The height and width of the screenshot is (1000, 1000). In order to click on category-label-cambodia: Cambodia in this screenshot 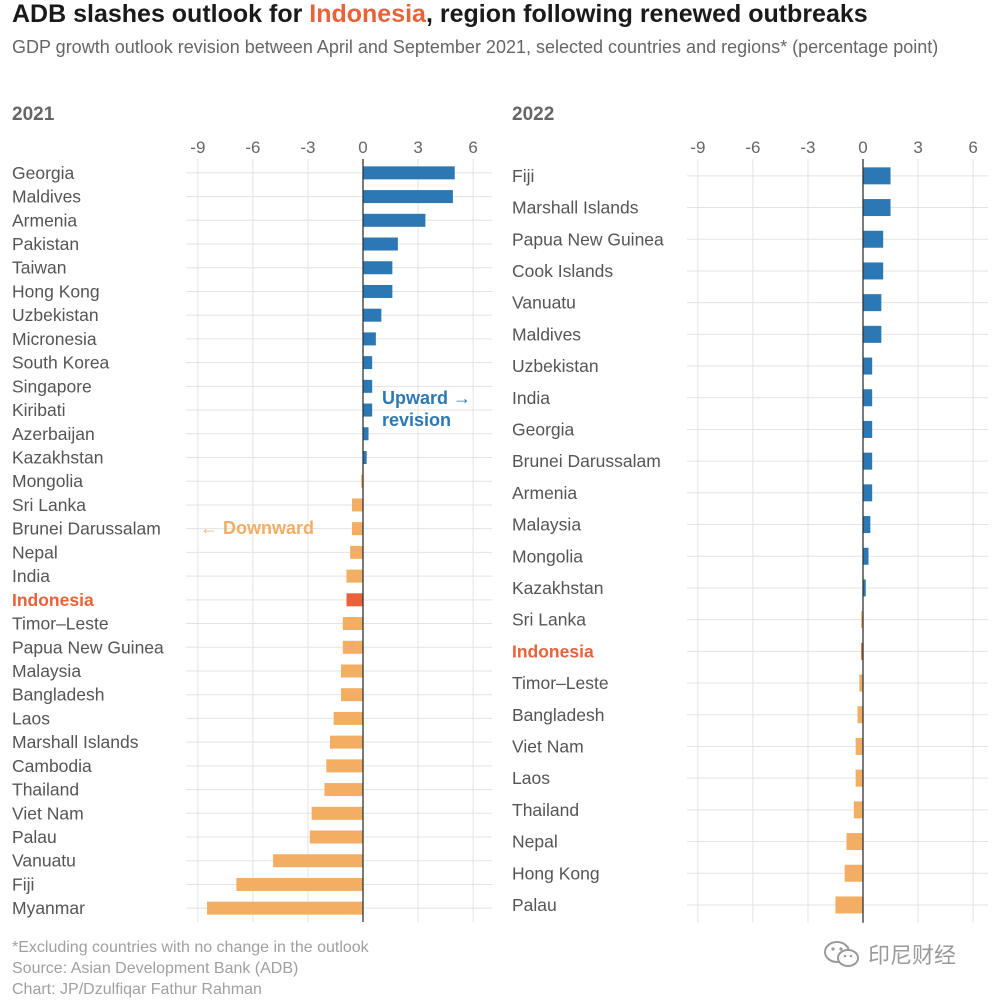, I will do `click(52, 766)`.